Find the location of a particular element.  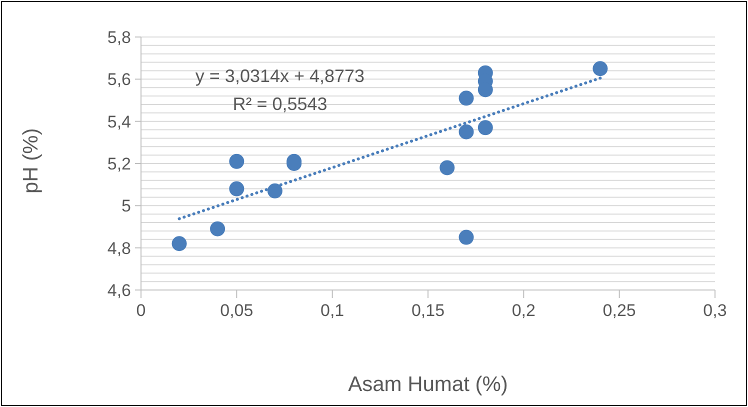

x-tick-label: 0,25 is located at coordinates (619, 310).